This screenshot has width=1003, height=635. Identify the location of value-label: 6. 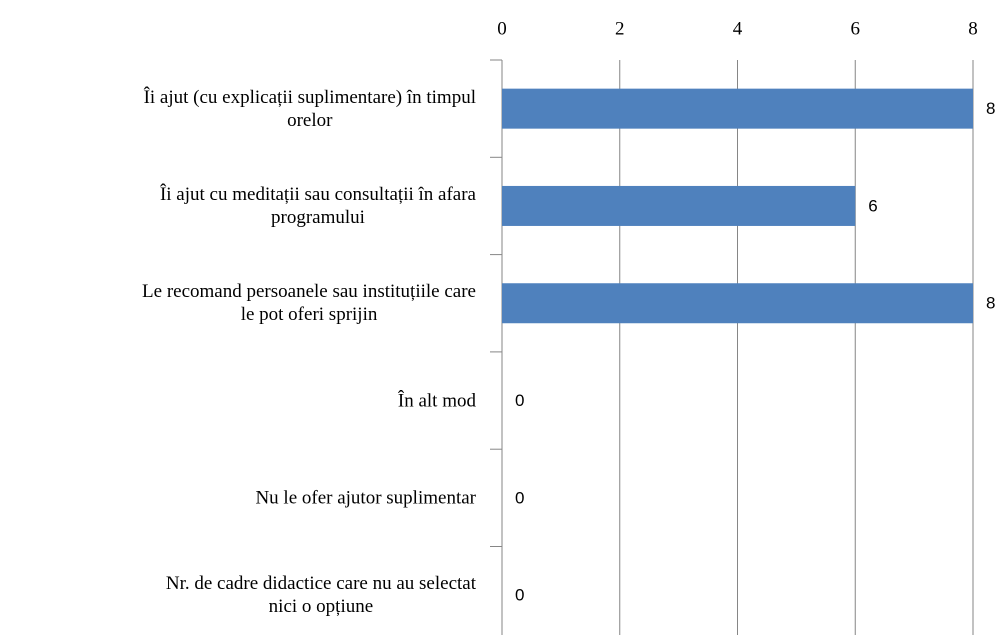
(872, 205).